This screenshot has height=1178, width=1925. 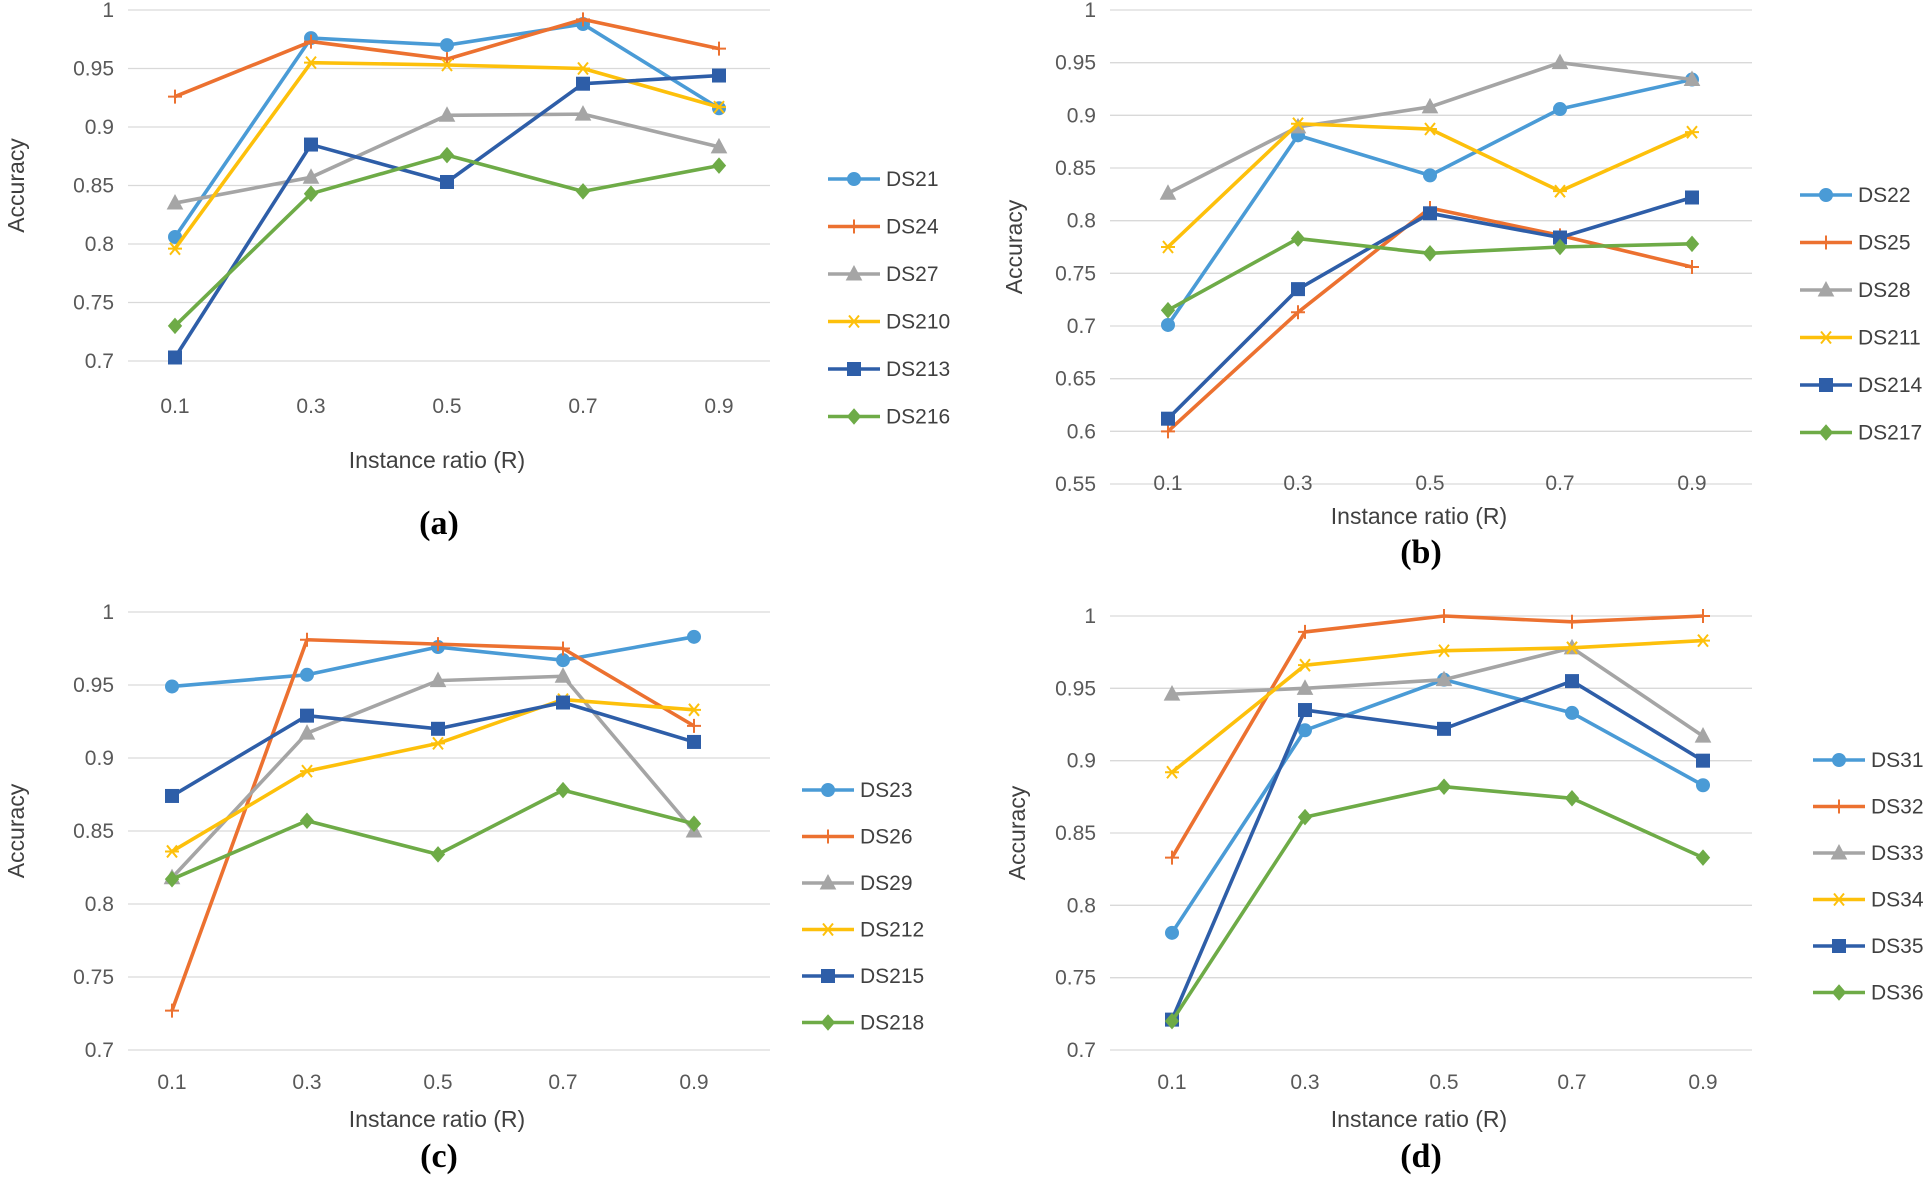 I want to click on legend-label: DS35, so click(x=1897, y=946).